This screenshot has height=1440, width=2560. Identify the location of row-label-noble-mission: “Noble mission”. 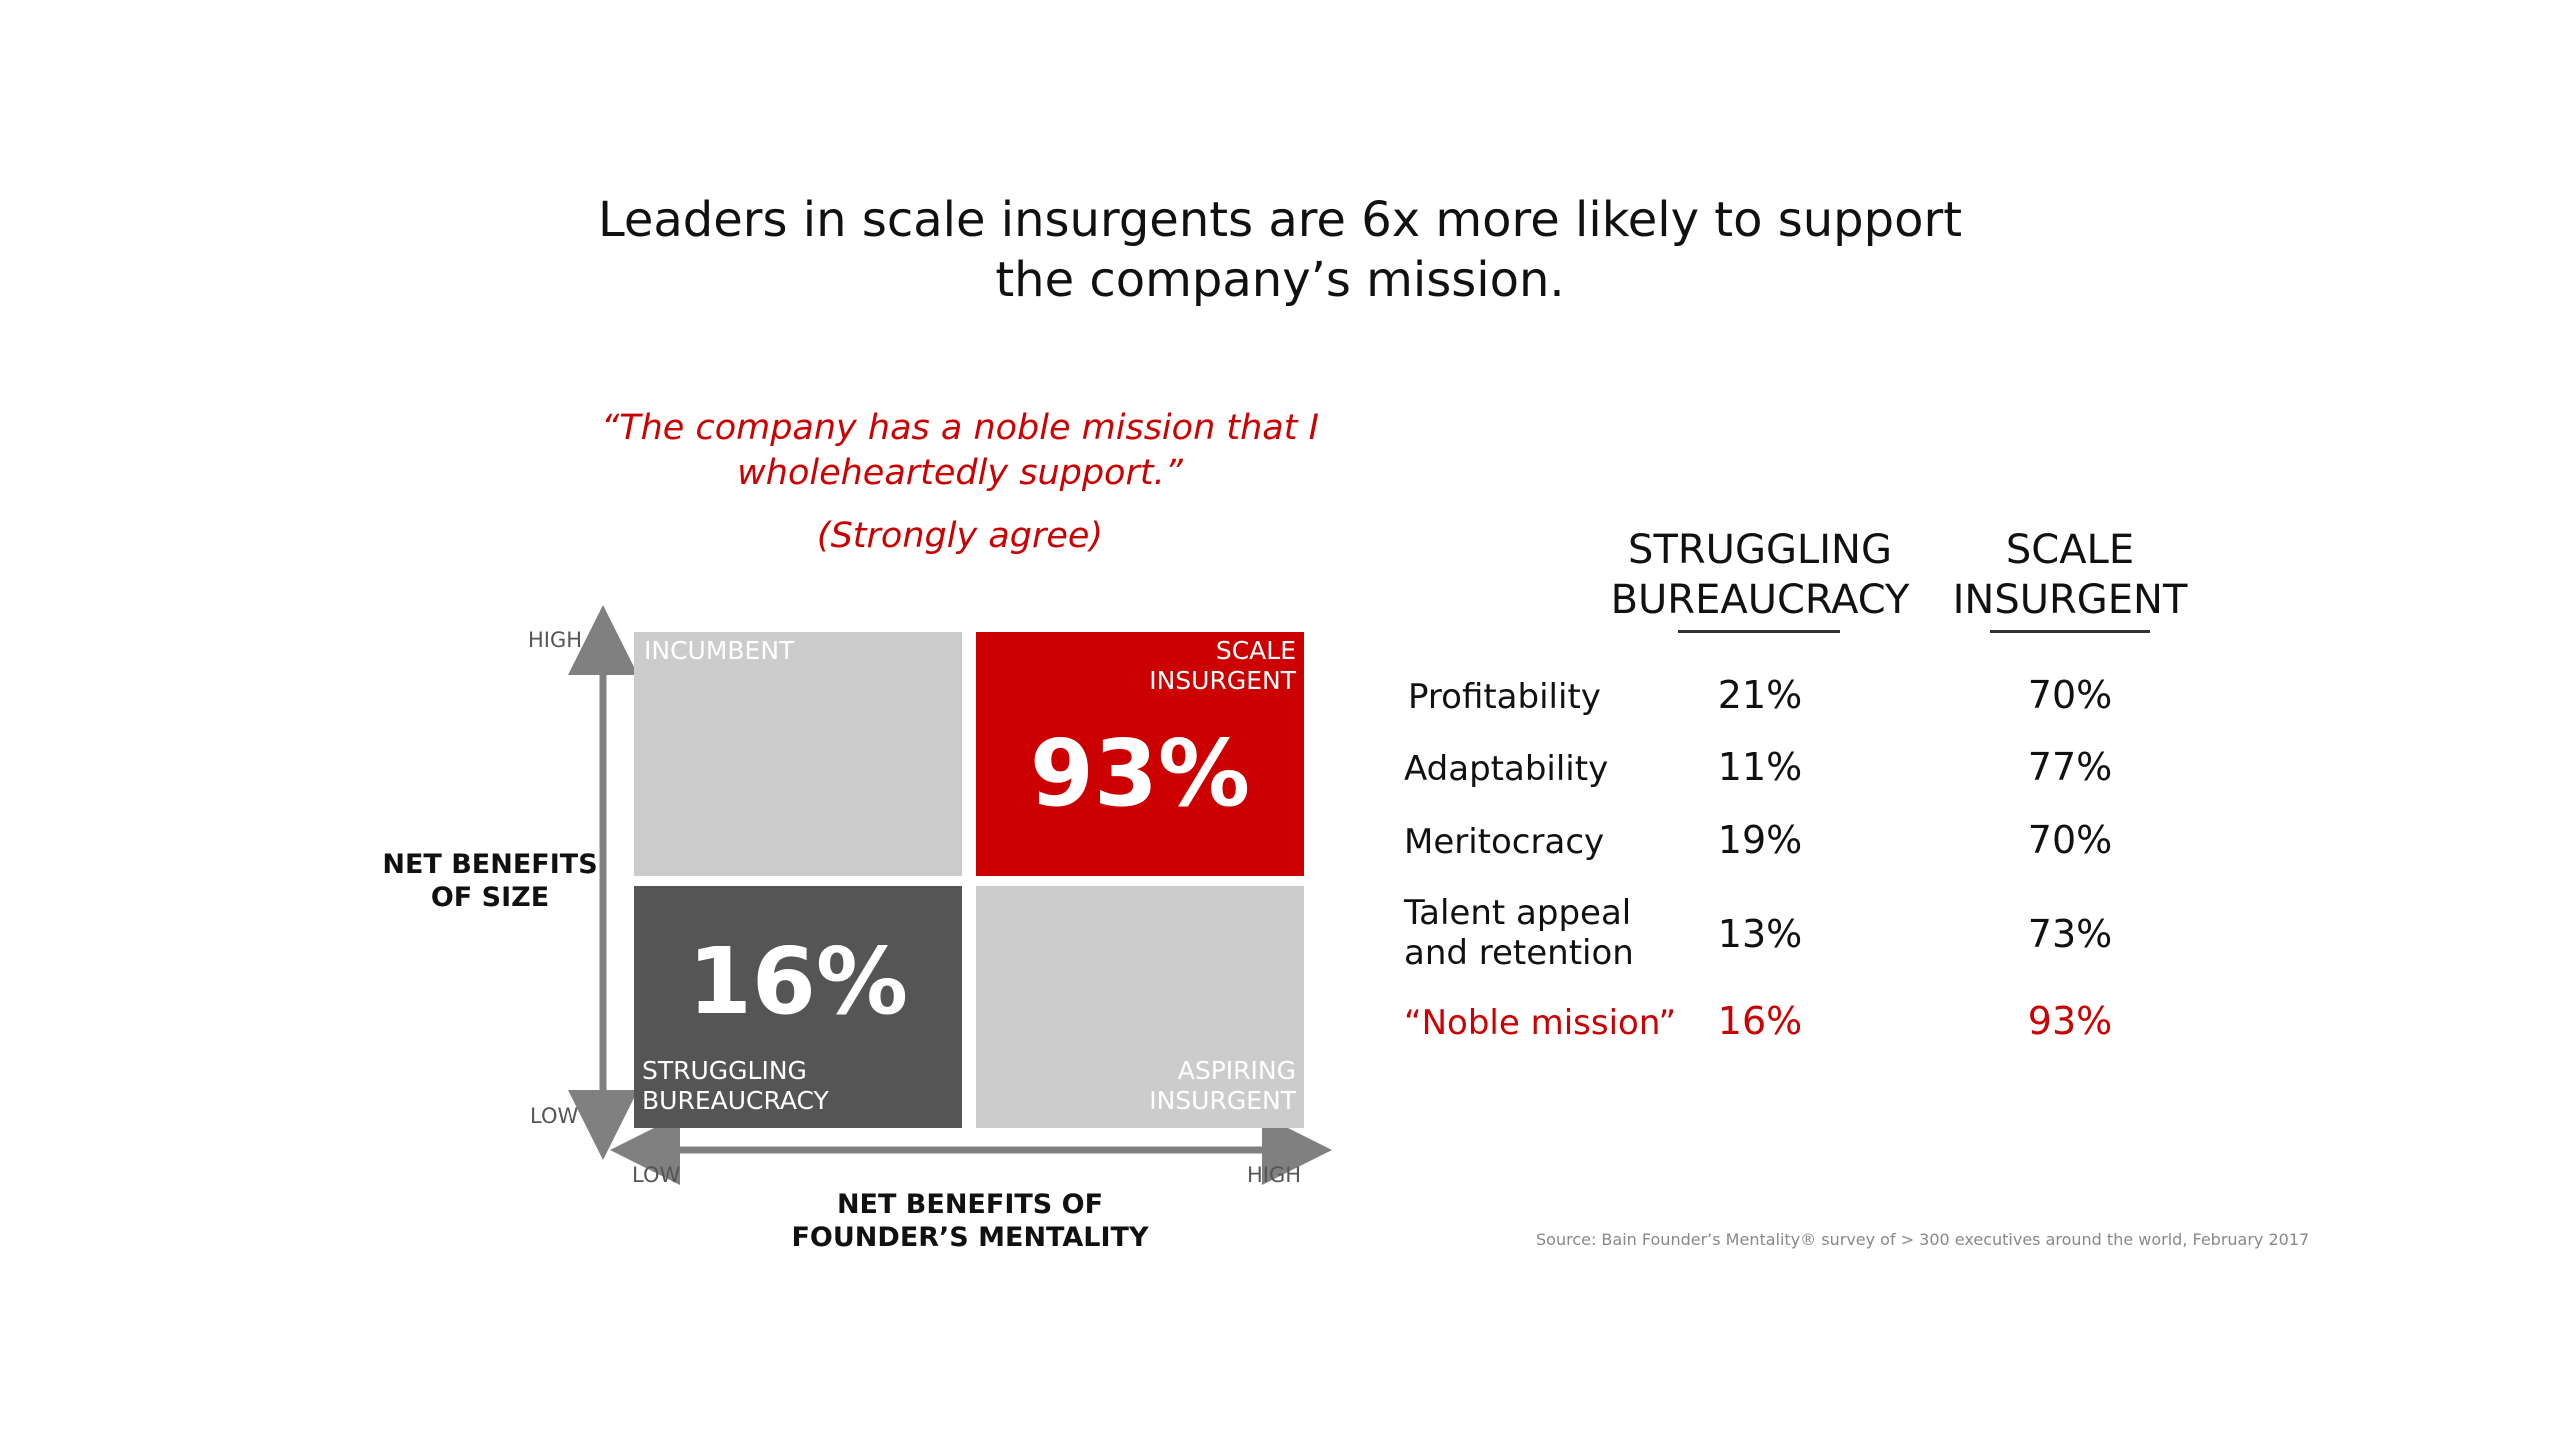
(1540, 1023).